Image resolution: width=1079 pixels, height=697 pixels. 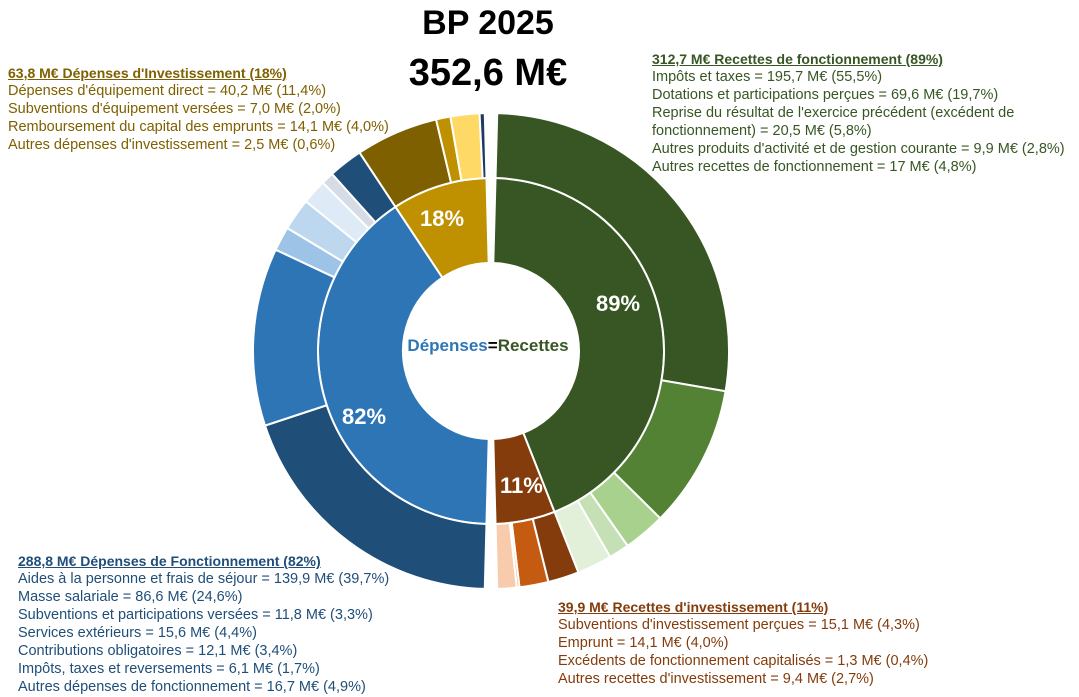 What do you see at coordinates (693, 607) in the screenshot?
I see `legend-head: 39,9 M€ Recettes d'investissement (11%)` at bounding box center [693, 607].